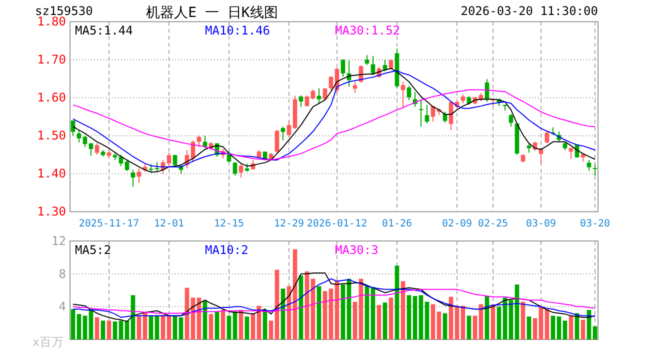 This screenshot has height=360, width=660. I want to click on y-tick-label: 8, so click(62, 273).